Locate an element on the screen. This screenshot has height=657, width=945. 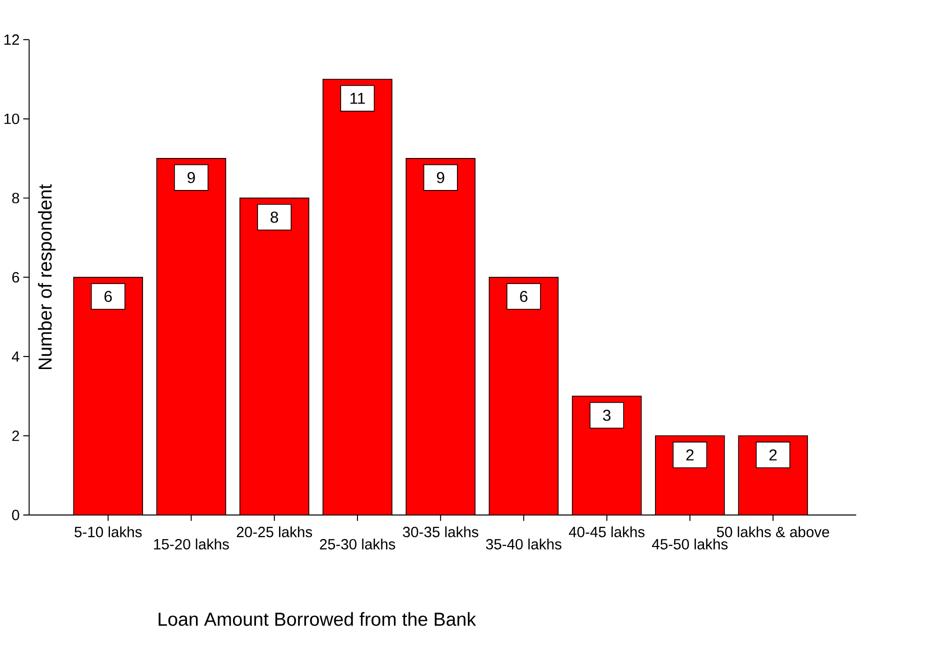
y-tick-label: 4 is located at coordinates (16, 357).